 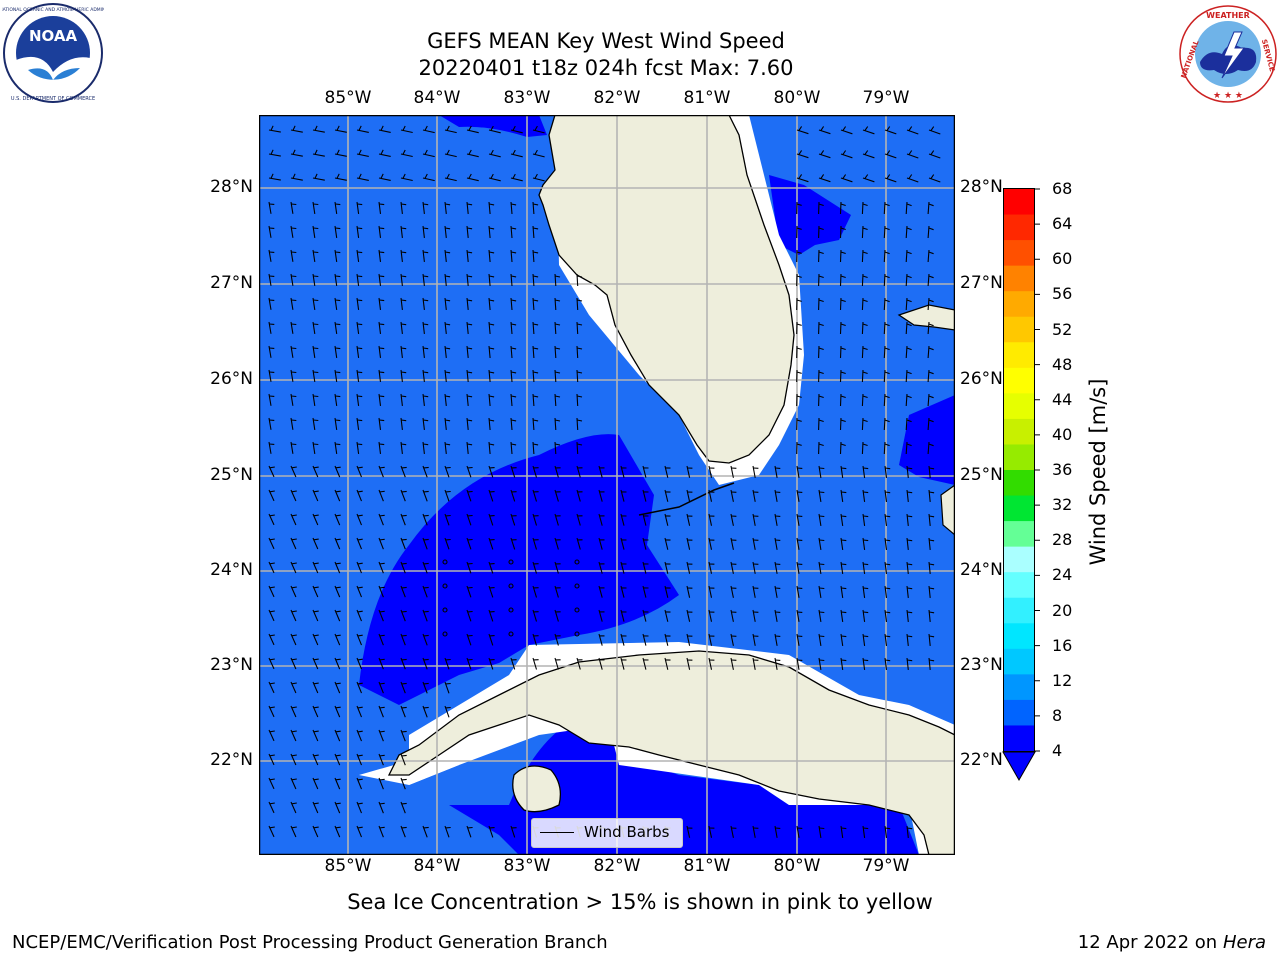 I want to click on lon-tick-top: 81°W, so click(x=707, y=98).